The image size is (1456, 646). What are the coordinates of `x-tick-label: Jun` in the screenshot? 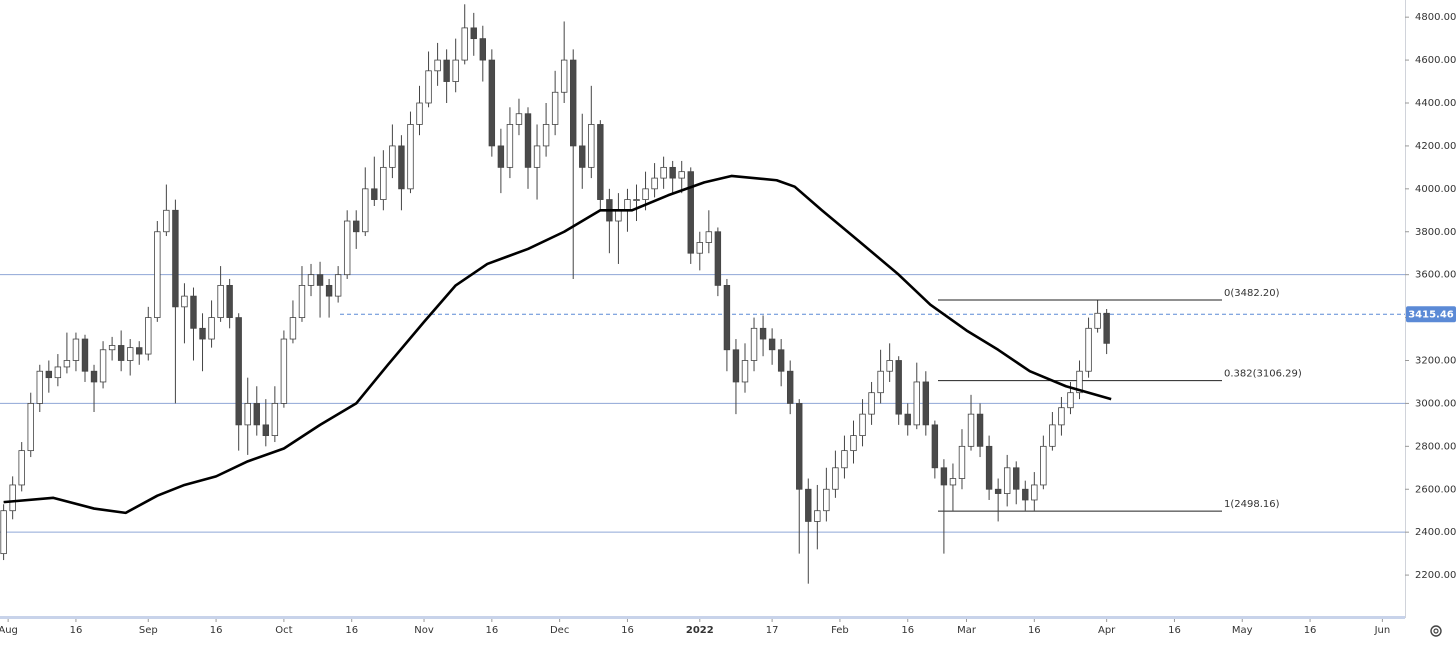 It's located at (1382, 630).